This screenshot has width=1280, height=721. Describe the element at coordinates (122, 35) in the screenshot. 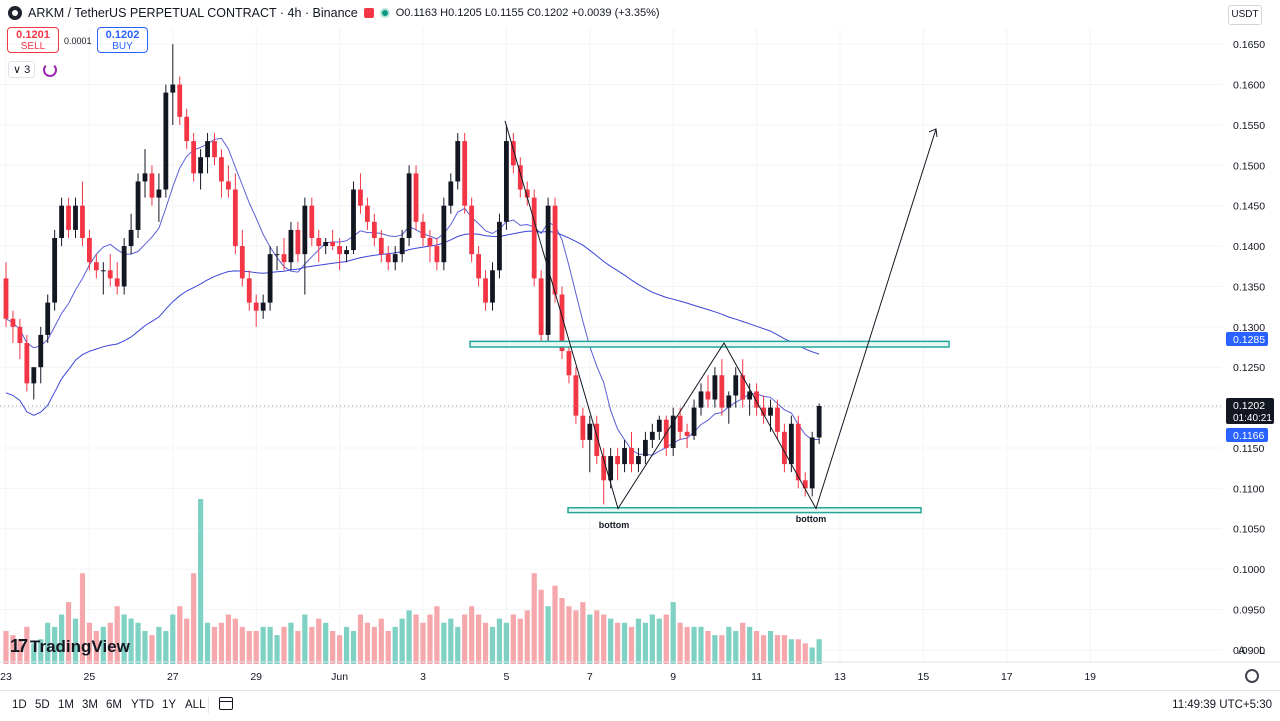

I see `buy-price: 0.1202` at that location.